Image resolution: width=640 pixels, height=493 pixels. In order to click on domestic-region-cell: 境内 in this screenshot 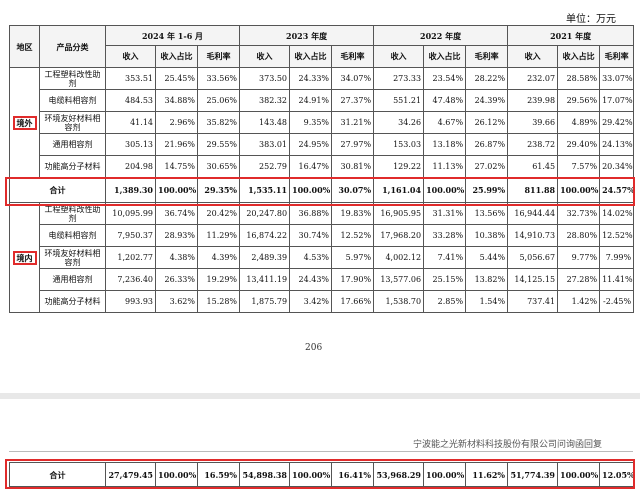, I will do `click(24, 257)`.